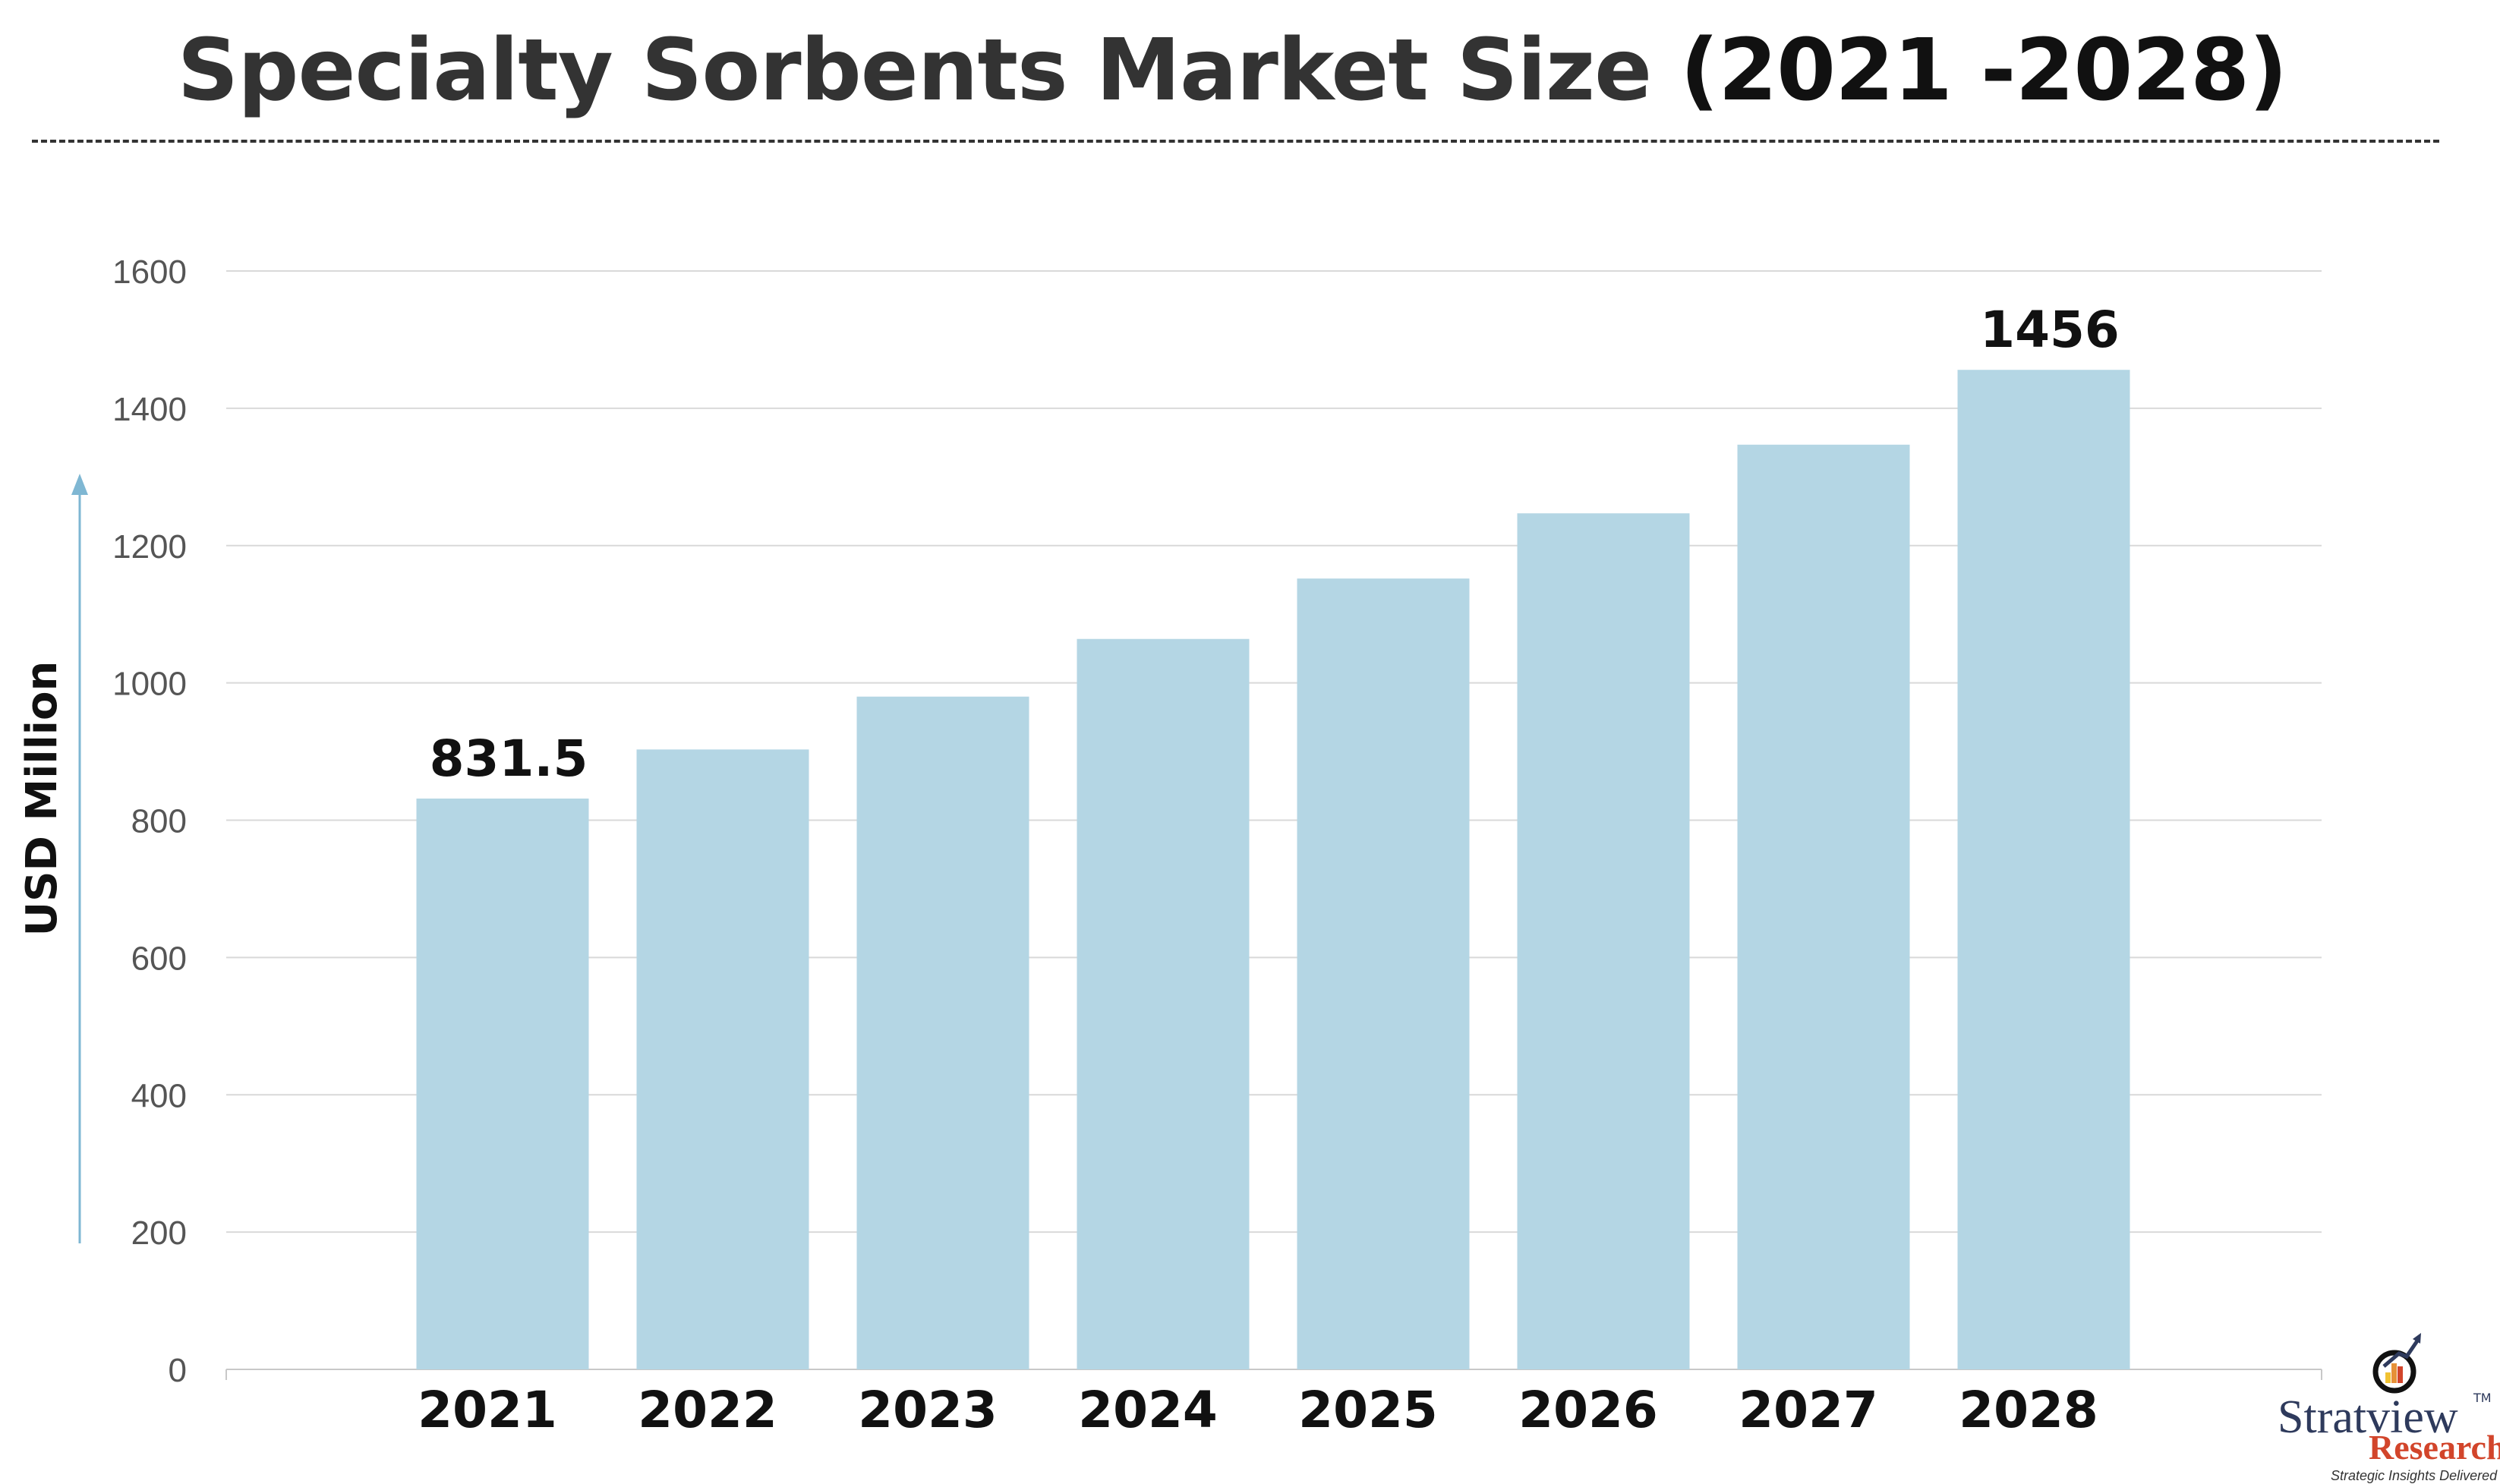 This screenshot has width=2500, height=1484. I want to click on y-tick-label: 1600, so click(149, 272).